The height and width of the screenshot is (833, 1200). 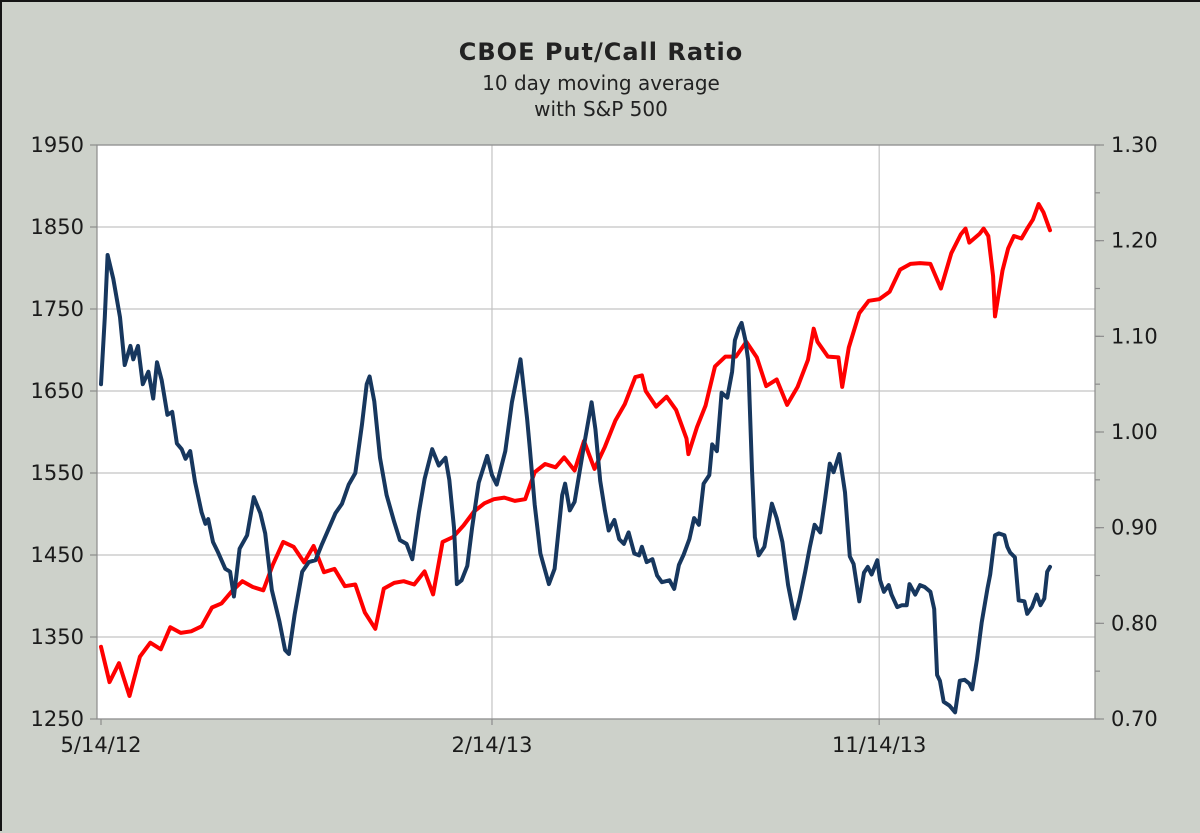 I want to click on left-axis: 1950 1850 1750 1650 1550 1450 1350 1250, so click(x=64, y=432).